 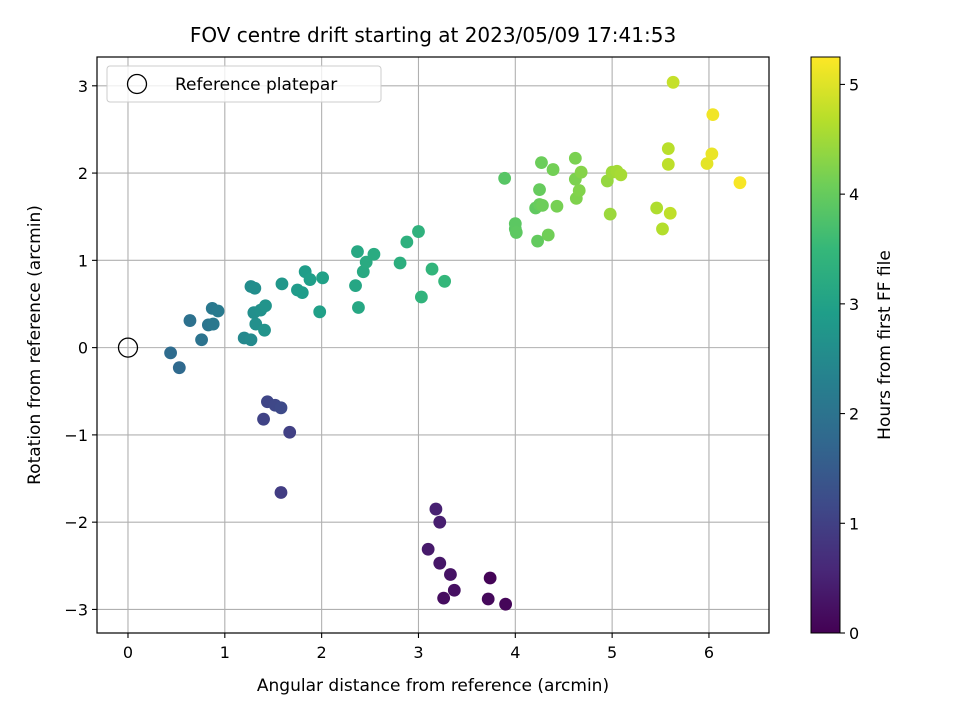 What do you see at coordinates (885, 345) in the screenshot?
I see `colorbar-label: Hours from first FF file` at bounding box center [885, 345].